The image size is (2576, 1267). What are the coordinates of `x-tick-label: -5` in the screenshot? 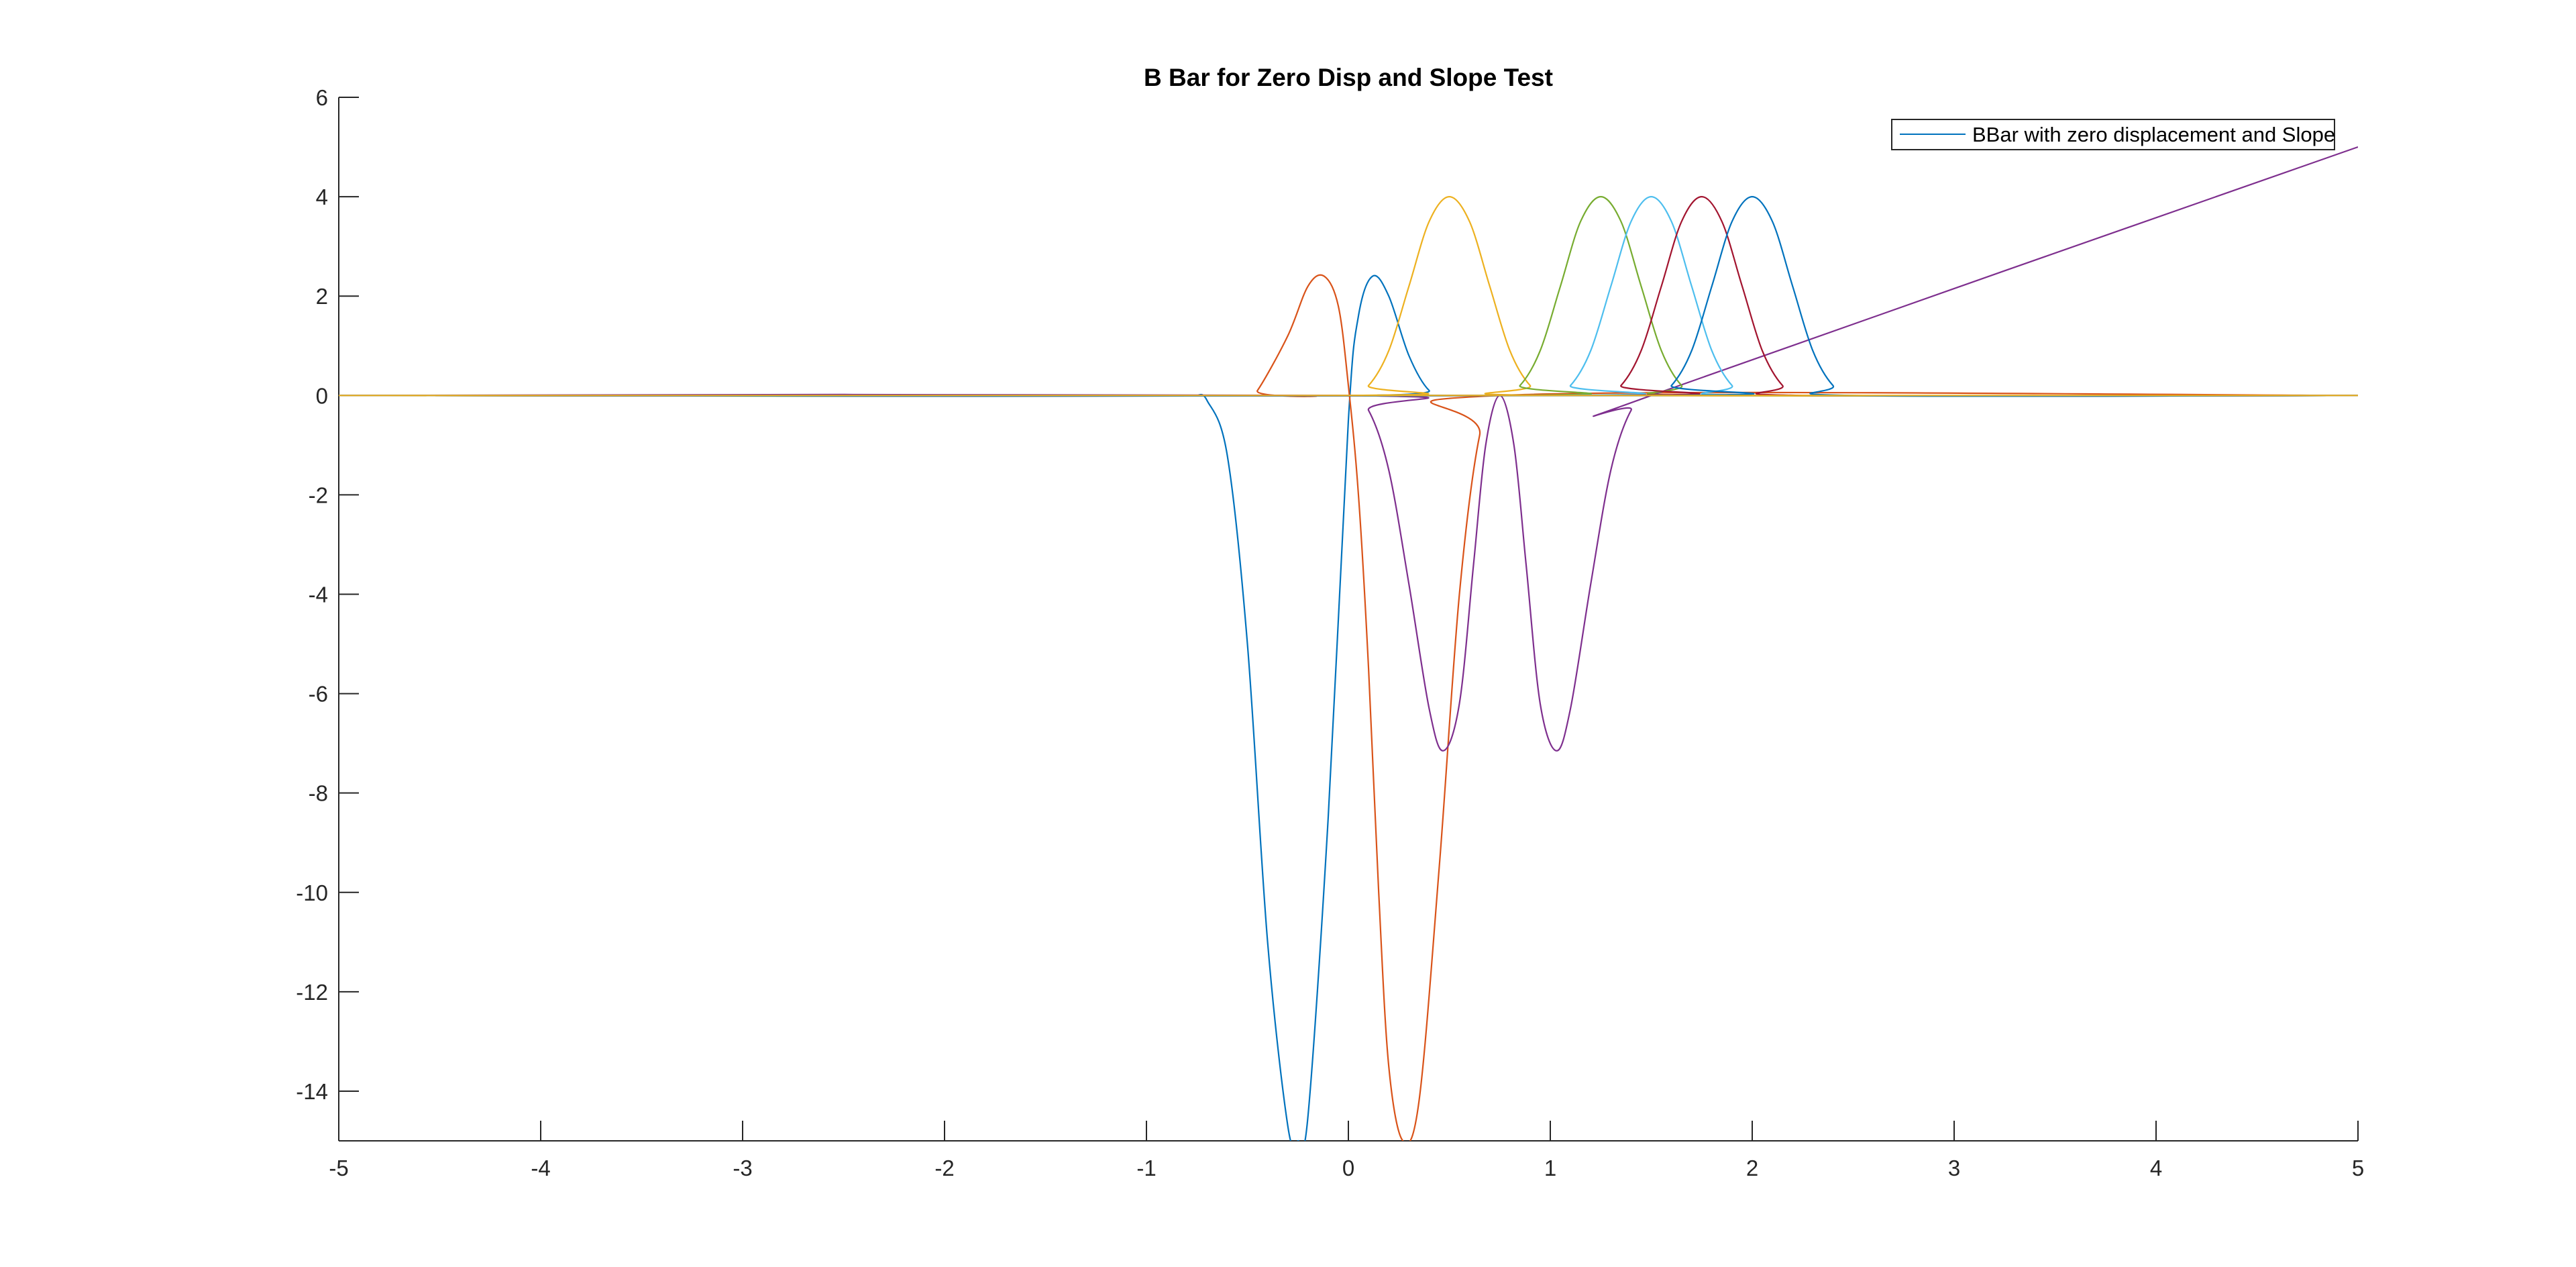 It's located at (338, 1168).